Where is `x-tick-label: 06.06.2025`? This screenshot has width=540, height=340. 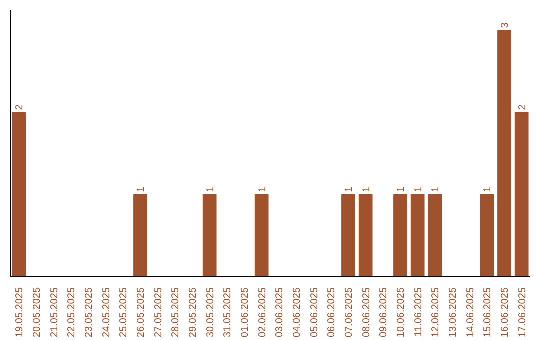
x-tick-label: 06.06.2025 is located at coordinates (332, 312).